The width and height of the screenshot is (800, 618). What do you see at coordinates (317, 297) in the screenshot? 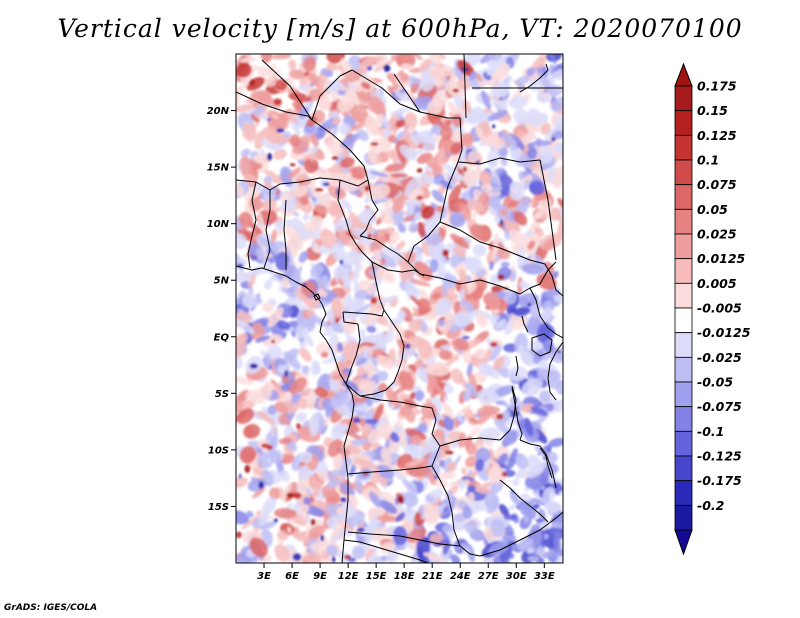
I see `bioko-island` at bounding box center [317, 297].